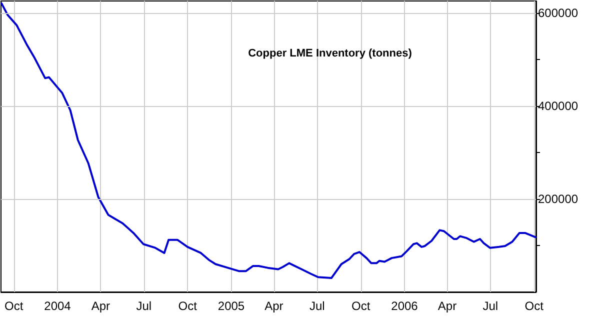 This screenshot has width=589, height=325. What do you see at coordinates (558, 106) in the screenshot?
I see `y-tick-label: 400000` at bounding box center [558, 106].